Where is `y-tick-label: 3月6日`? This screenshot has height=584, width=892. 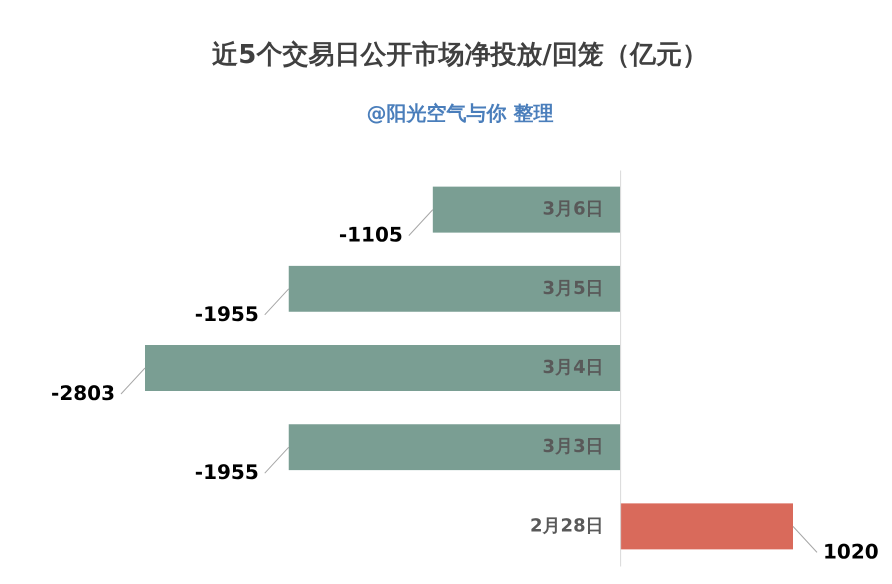
y-tick-label: 3月6日 is located at coordinates (573, 209).